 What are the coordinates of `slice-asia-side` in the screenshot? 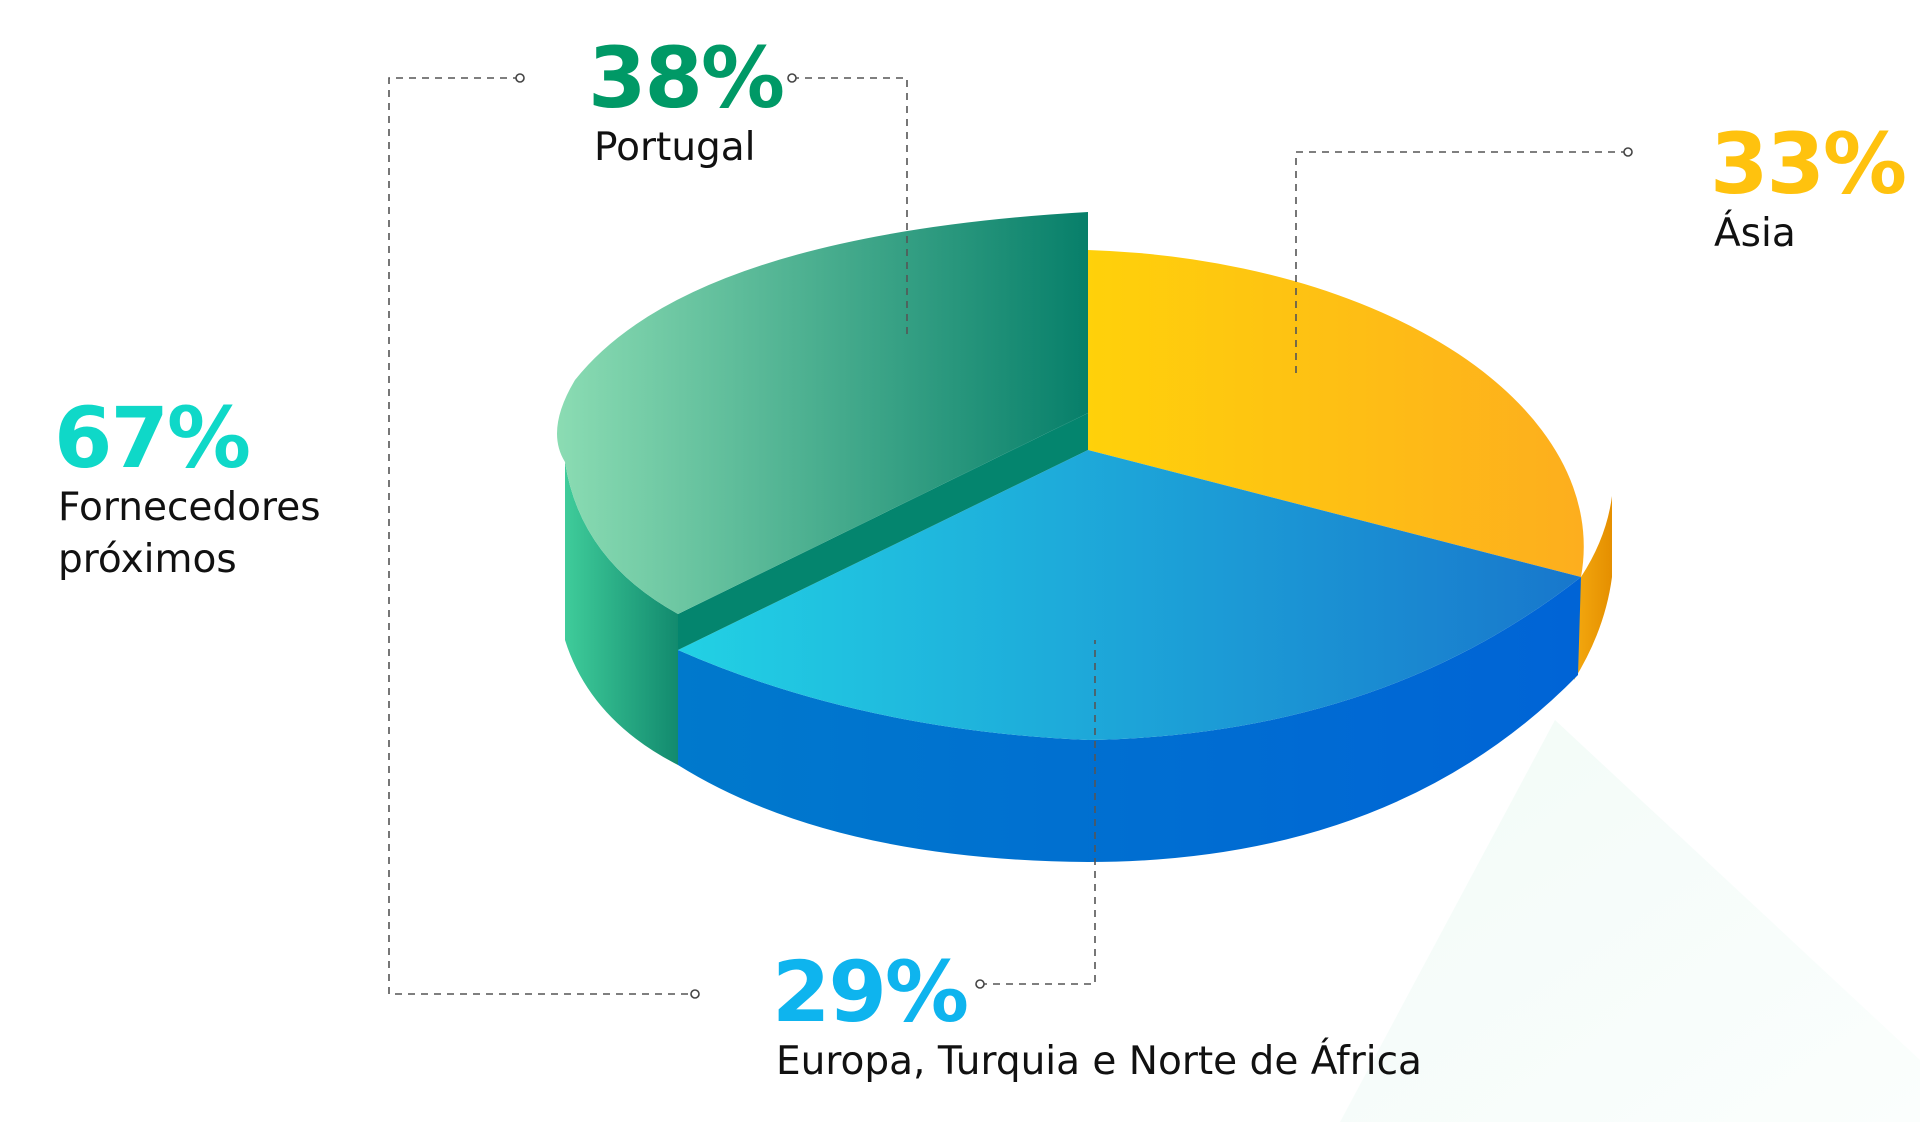 It's located at (1593, 588).